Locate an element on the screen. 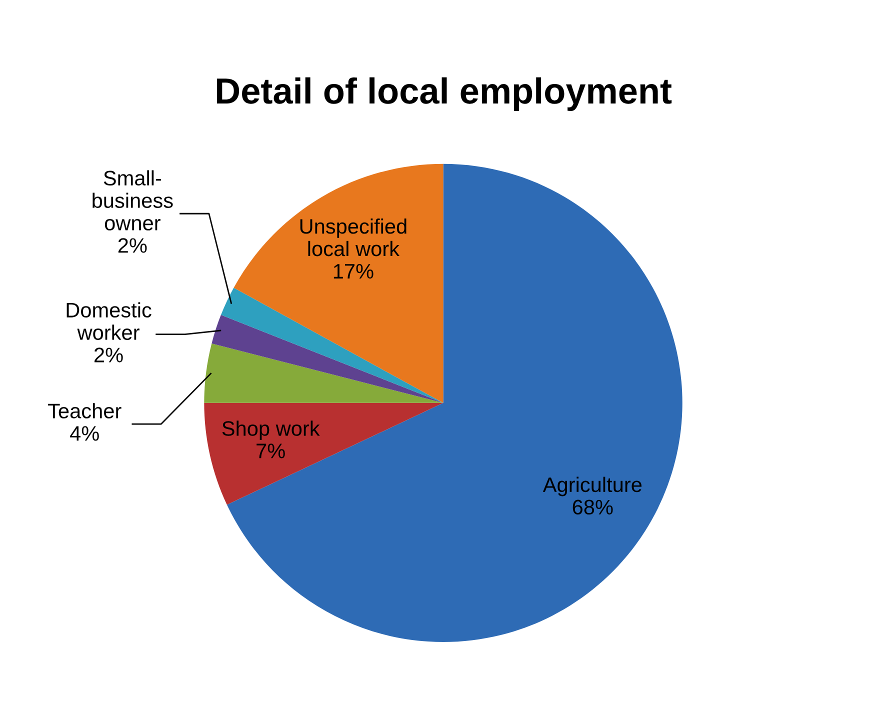 The width and height of the screenshot is (870, 710). data-label: 68% is located at coordinates (592, 507).